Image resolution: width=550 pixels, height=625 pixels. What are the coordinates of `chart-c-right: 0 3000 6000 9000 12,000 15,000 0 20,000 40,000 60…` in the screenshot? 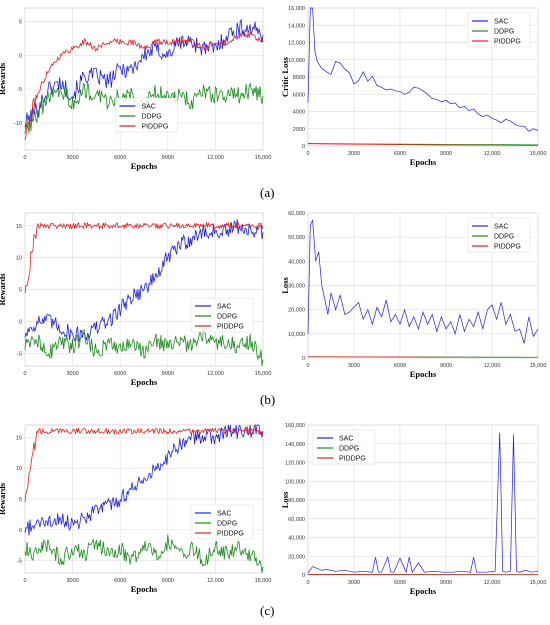 It's located at (413, 509).